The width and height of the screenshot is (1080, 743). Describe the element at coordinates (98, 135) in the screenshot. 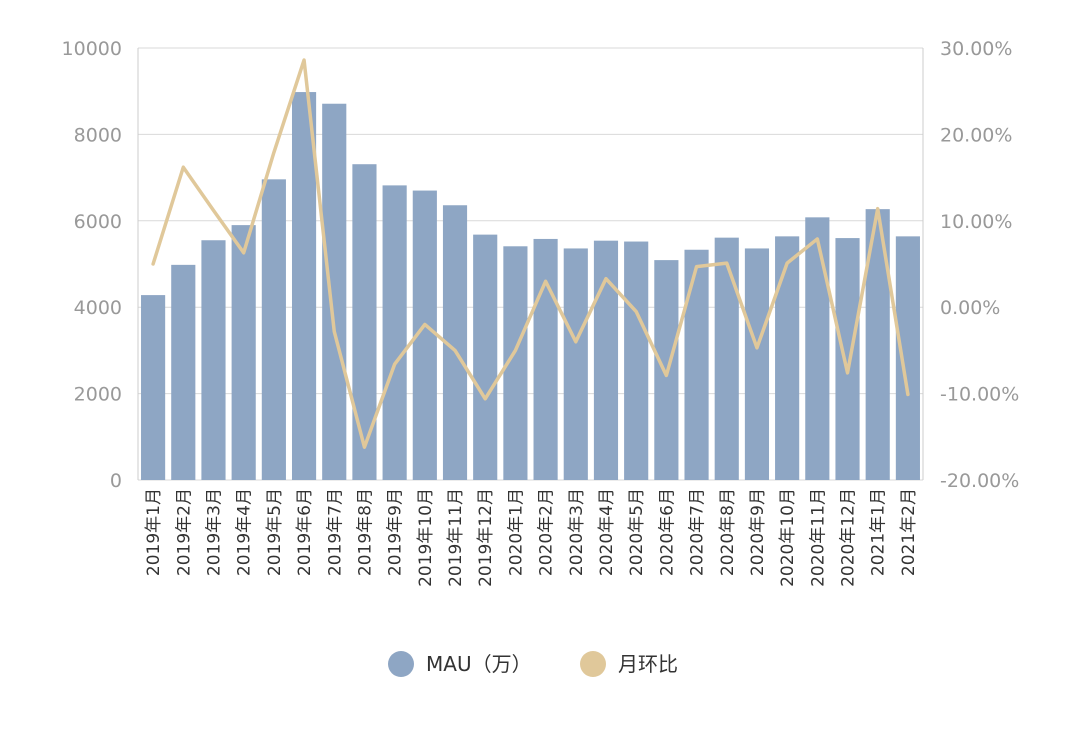

I see `y-left-tick-label: 8000` at that location.